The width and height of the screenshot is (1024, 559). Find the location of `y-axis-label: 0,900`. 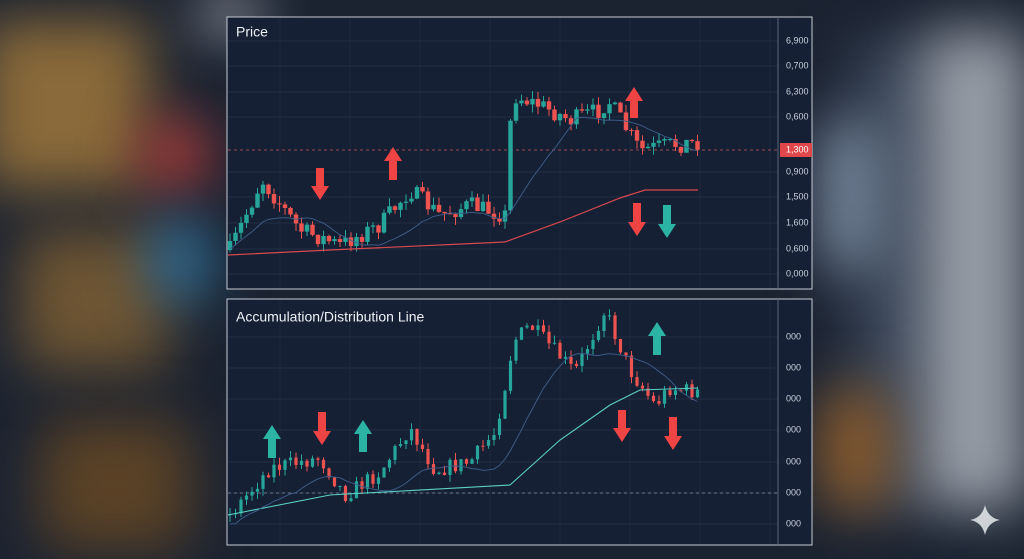

y-axis-label: 0,900 is located at coordinates (797, 171).